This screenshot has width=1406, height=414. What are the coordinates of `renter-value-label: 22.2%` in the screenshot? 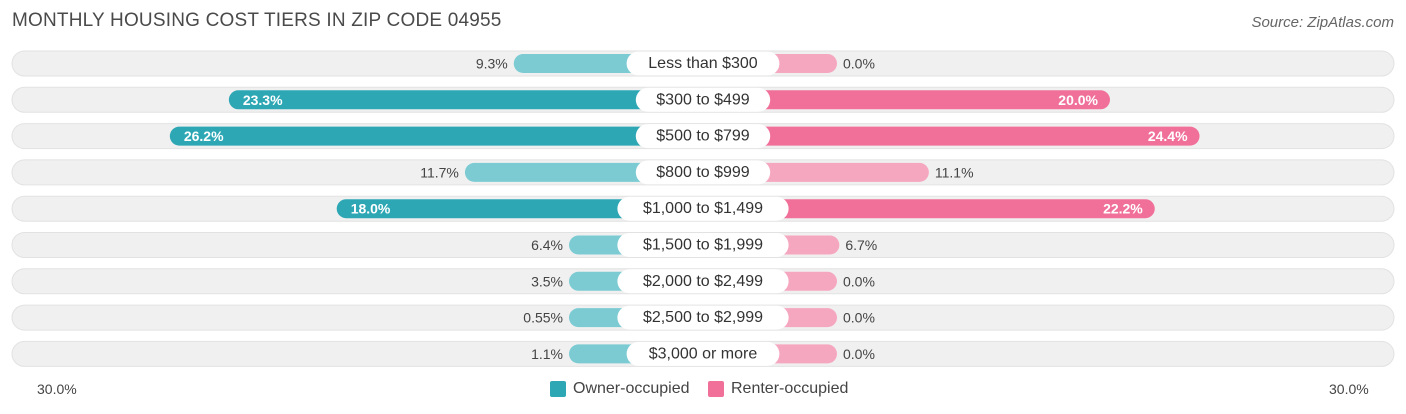 It's located at (1123, 209).